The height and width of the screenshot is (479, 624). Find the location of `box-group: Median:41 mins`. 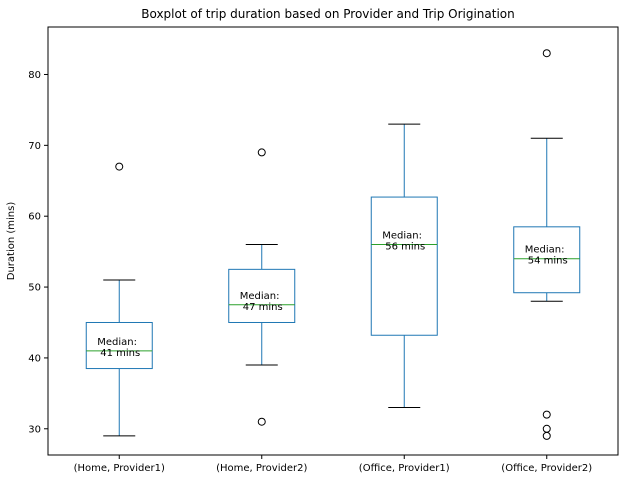

box-group: Median:41 mins is located at coordinates (119, 299).